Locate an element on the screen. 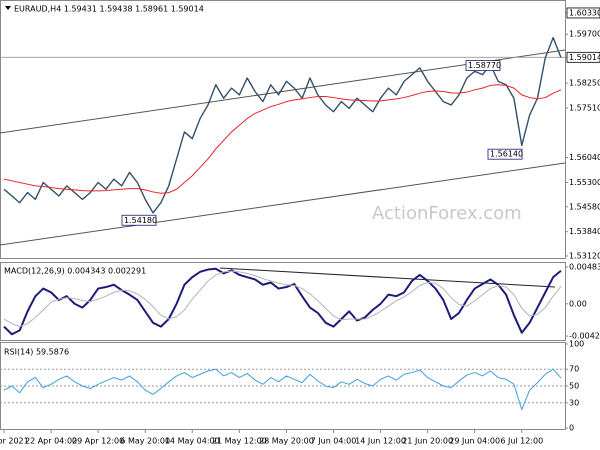 The image size is (600, 450). y-tick-label: 1.59014 is located at coordinates (584, 57).